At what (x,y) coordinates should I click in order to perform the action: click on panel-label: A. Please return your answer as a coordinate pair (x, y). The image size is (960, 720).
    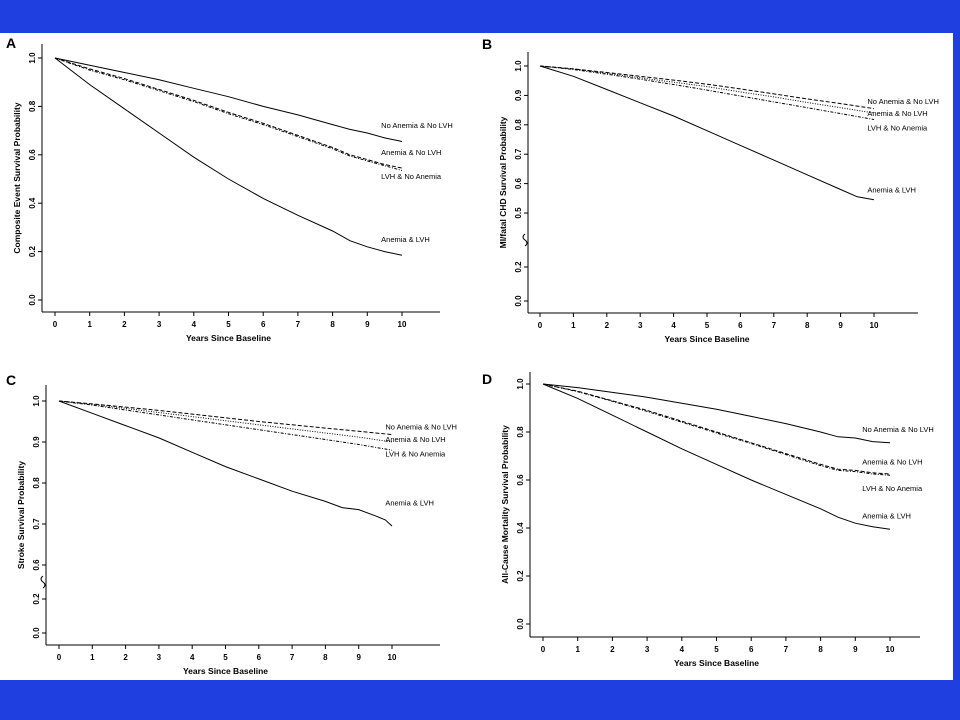
    Looking at the image, I should click on (11, 43).